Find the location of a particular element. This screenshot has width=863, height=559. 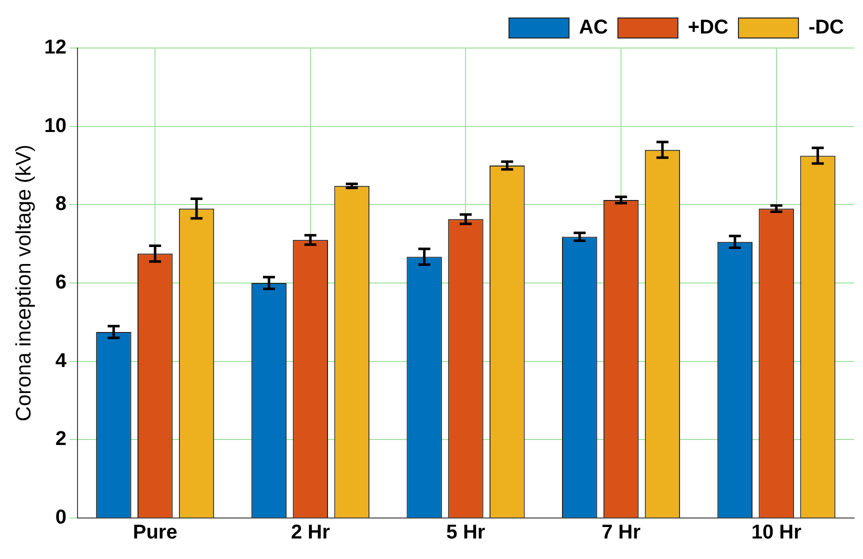

legend-label: AC is located at coordinates (593, 27).